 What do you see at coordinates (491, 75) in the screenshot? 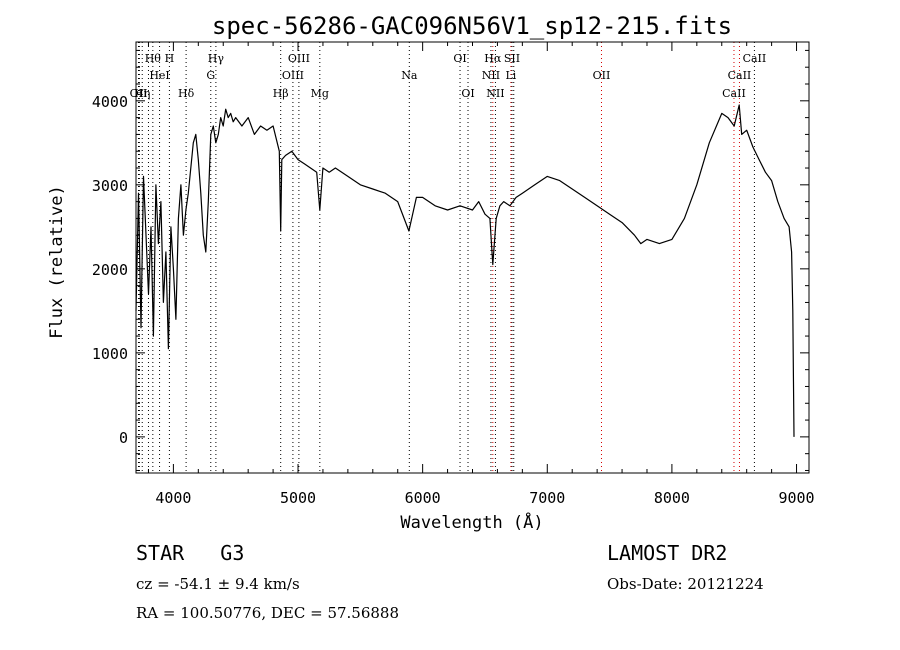
I see `line-label-17: NII` at bounding box center [491, 75].